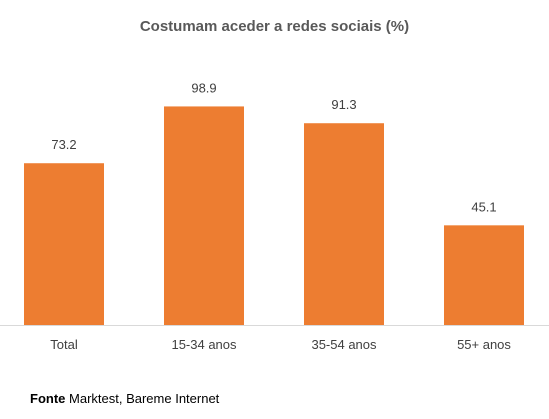  What do you see at coordinates (203, 87) in the screenshot?
I see `data-label: 98.9` at bounding box center [203, 87].